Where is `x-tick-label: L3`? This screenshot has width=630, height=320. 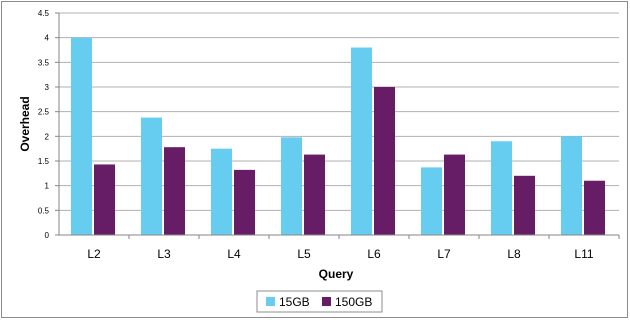 x-tick-label: L3 is located at coordinates (164, 254).